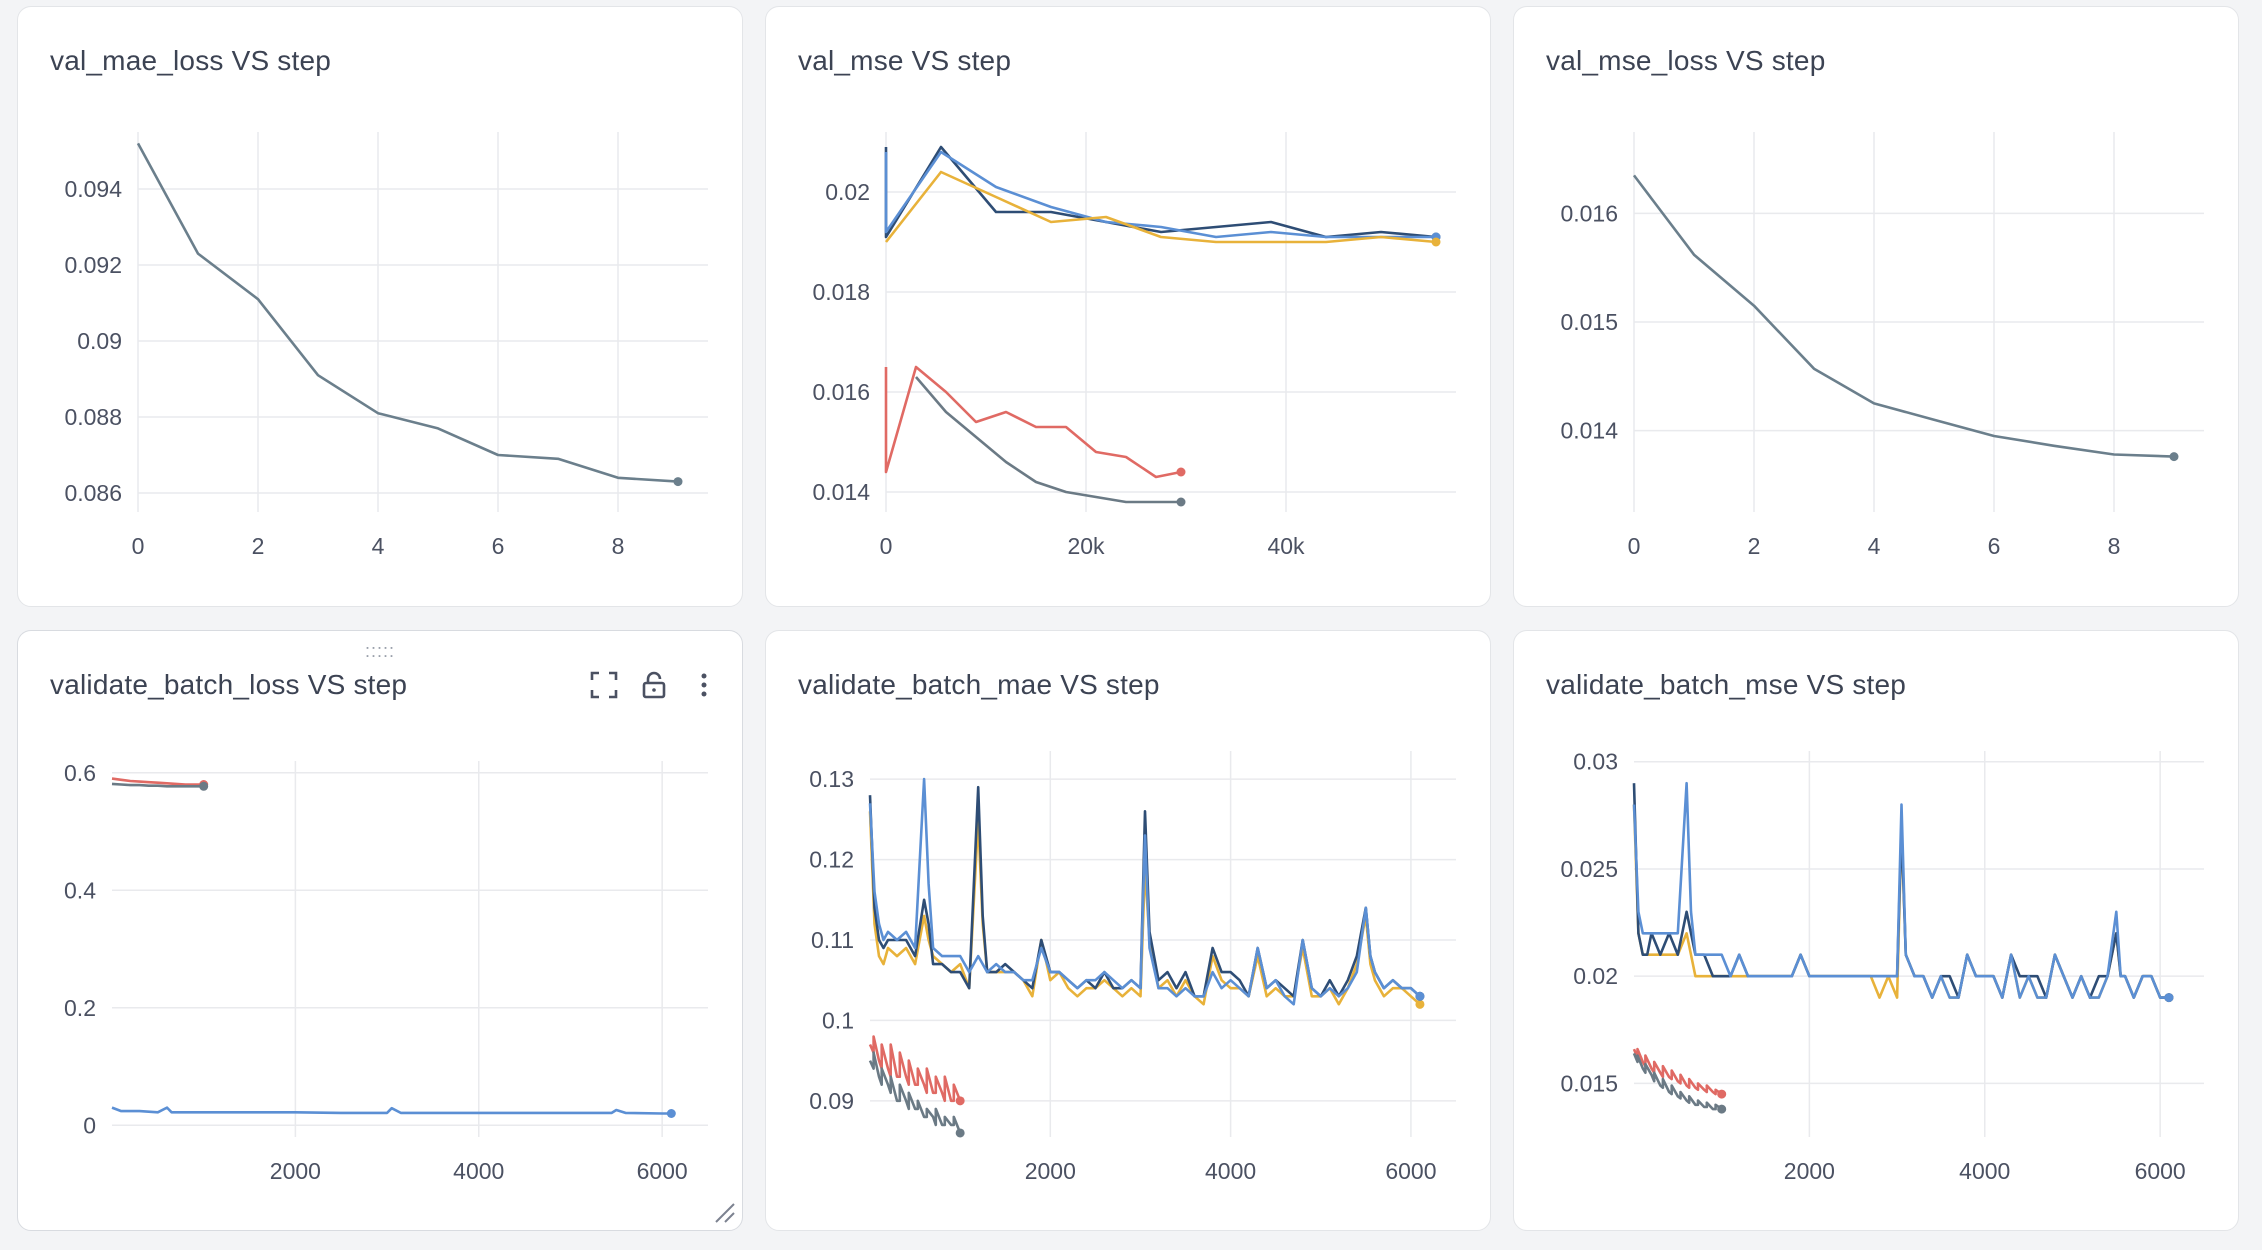 This screenshot has height=1250, width=2262. What do you see at coordinates (93, 265) in the screenshot?
I see `y-tick-label: 0.092` at bounding box center [93, 265].